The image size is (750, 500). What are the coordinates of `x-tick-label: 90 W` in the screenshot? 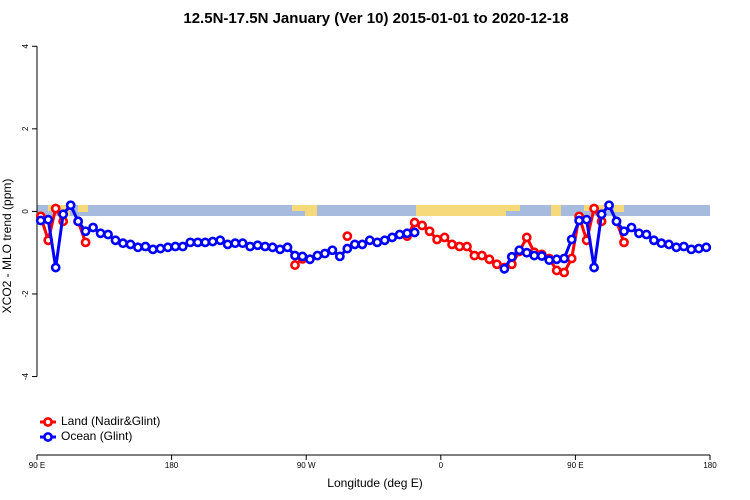 It's located at (306, 465).